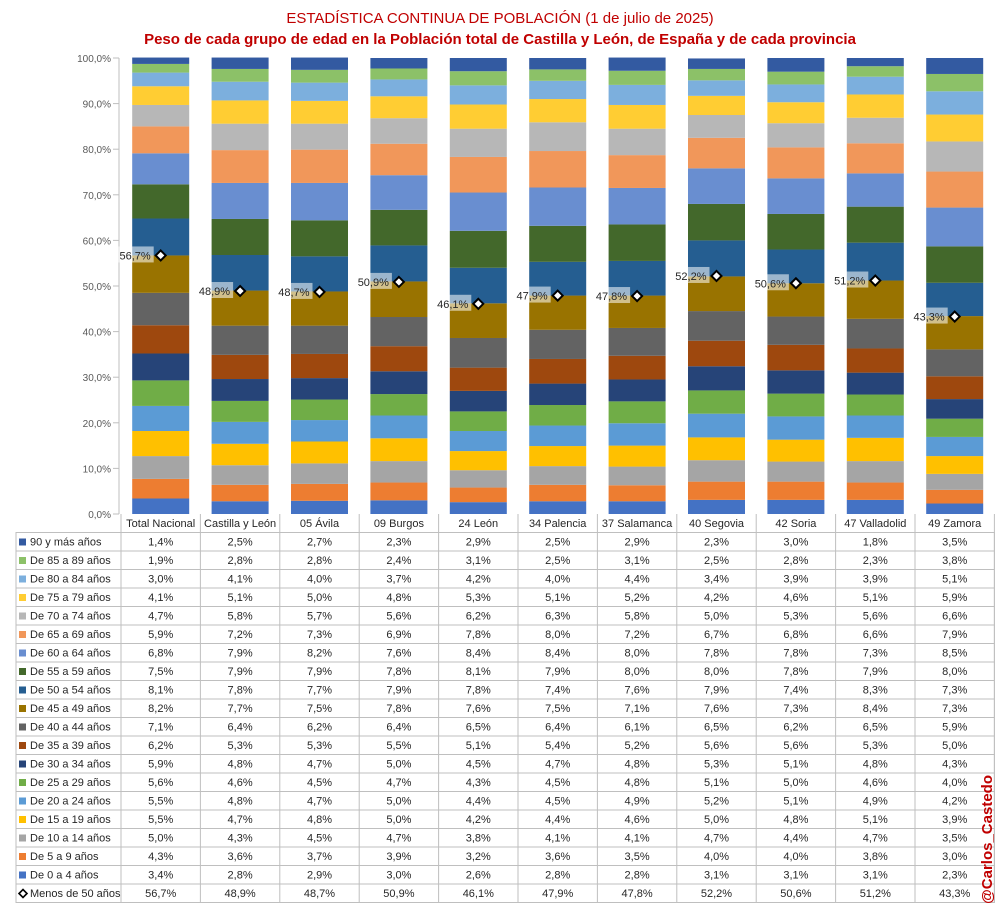 This screenshot has height=912, width=1000. What do you see at coordinates (875, 857) in the screenshot?
I see `table-cell: 3,8%` at bounding box center [875, 857].